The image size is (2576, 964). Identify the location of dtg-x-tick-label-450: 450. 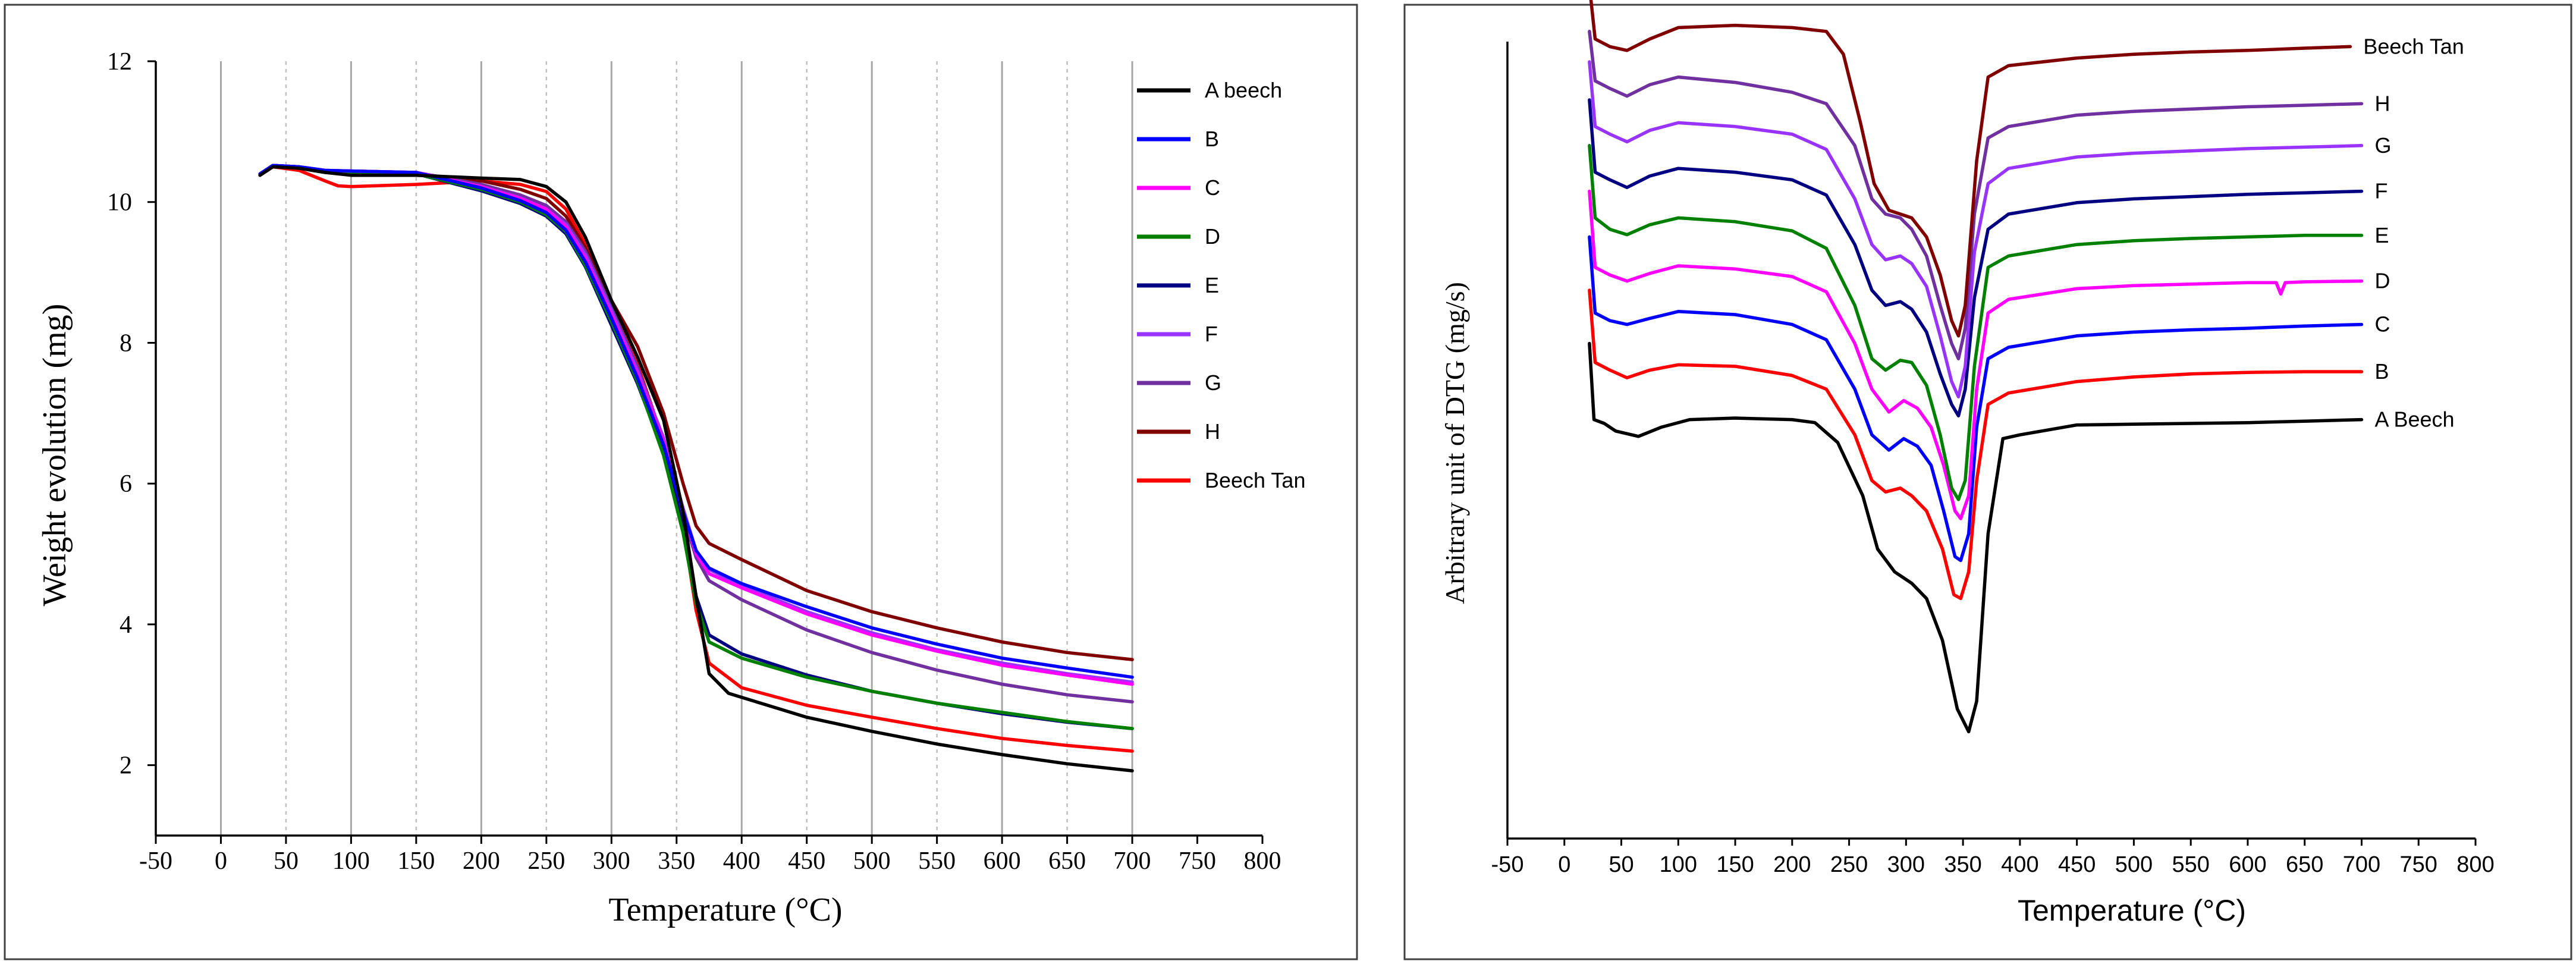
(2077, 864).